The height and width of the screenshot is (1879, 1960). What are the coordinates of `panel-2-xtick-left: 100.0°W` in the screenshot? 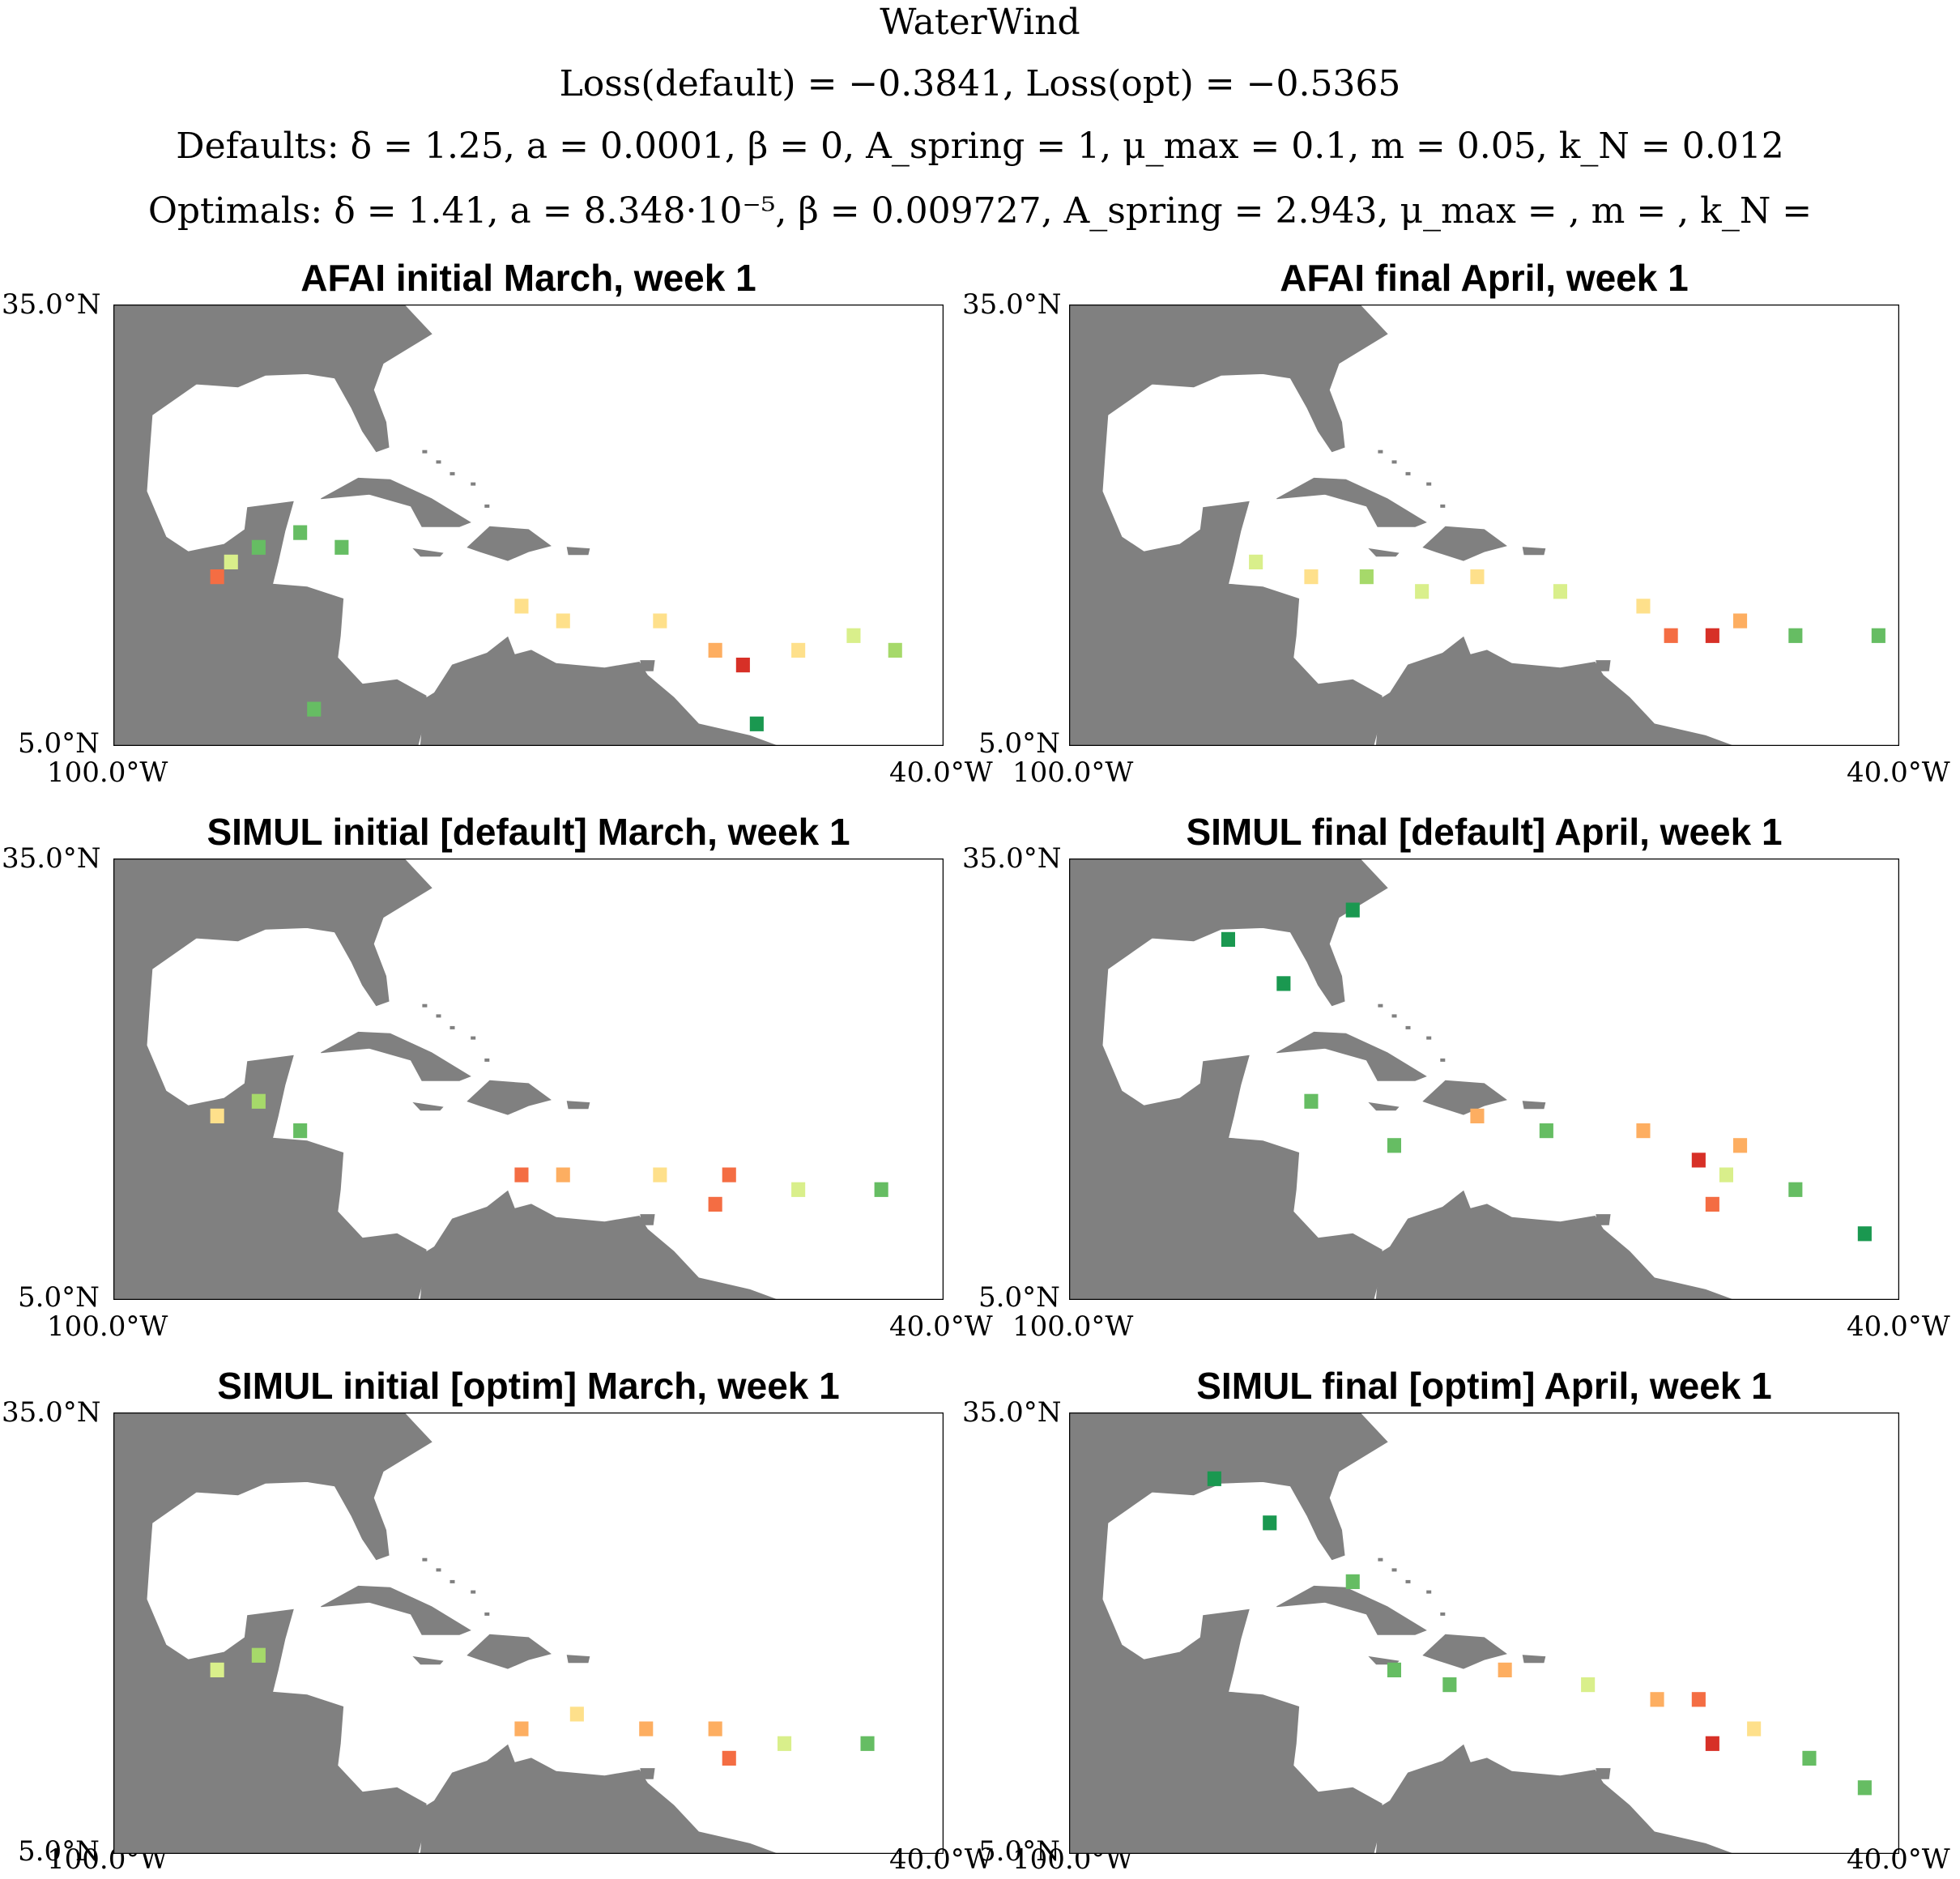 It's located at (1073, 772).